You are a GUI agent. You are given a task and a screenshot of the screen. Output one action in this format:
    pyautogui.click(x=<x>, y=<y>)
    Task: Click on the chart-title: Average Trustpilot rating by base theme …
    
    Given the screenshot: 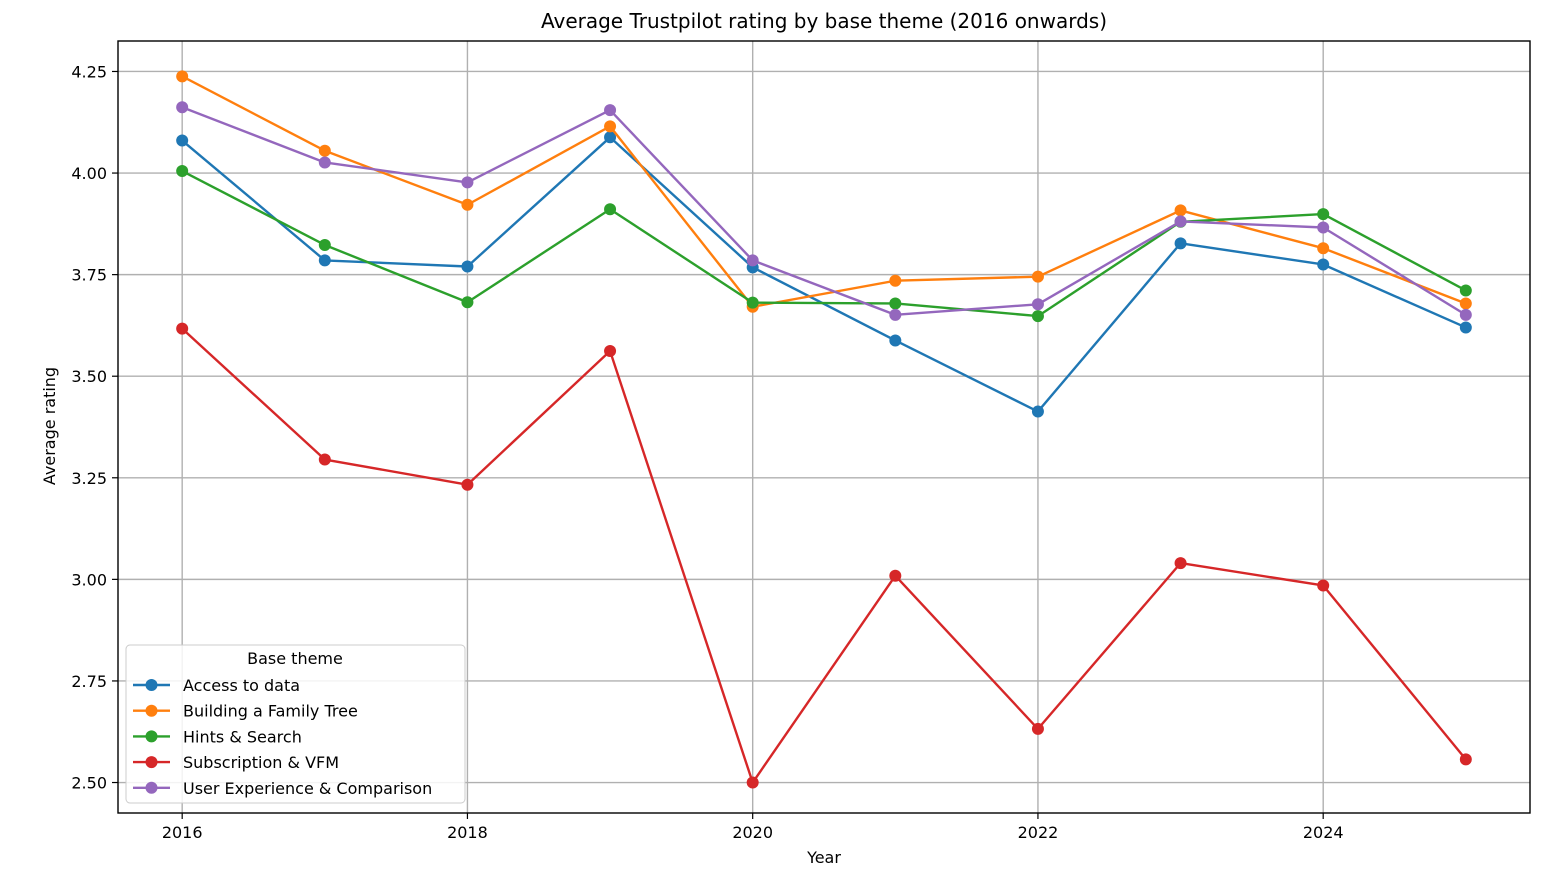 What is the action you would take?
    pyautogui.click(x=824, y=21)
    